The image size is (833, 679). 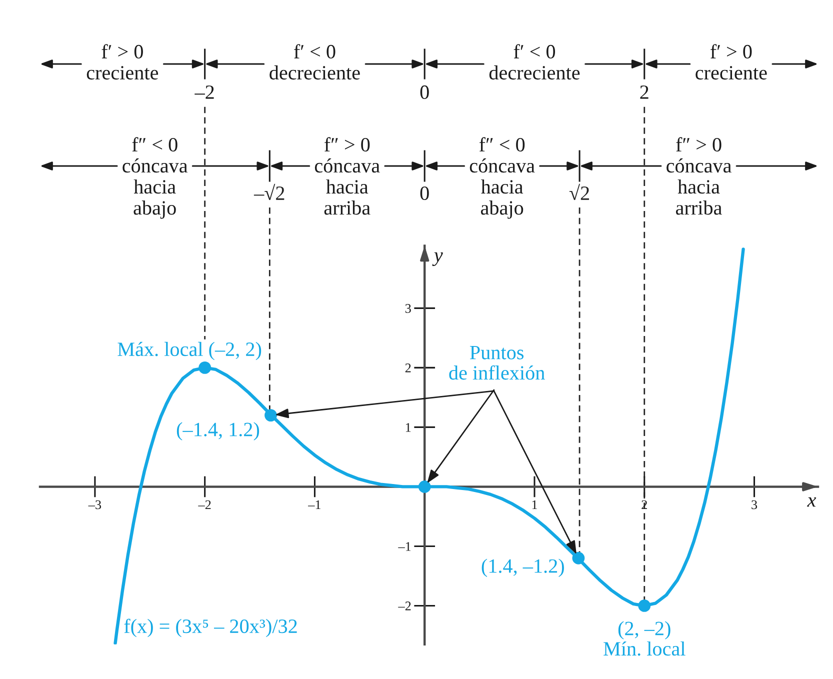 What do you see at coordinates (811, 502) in the screenshot?
I see `x-axis-title: x` at bounding box center [811, 502].